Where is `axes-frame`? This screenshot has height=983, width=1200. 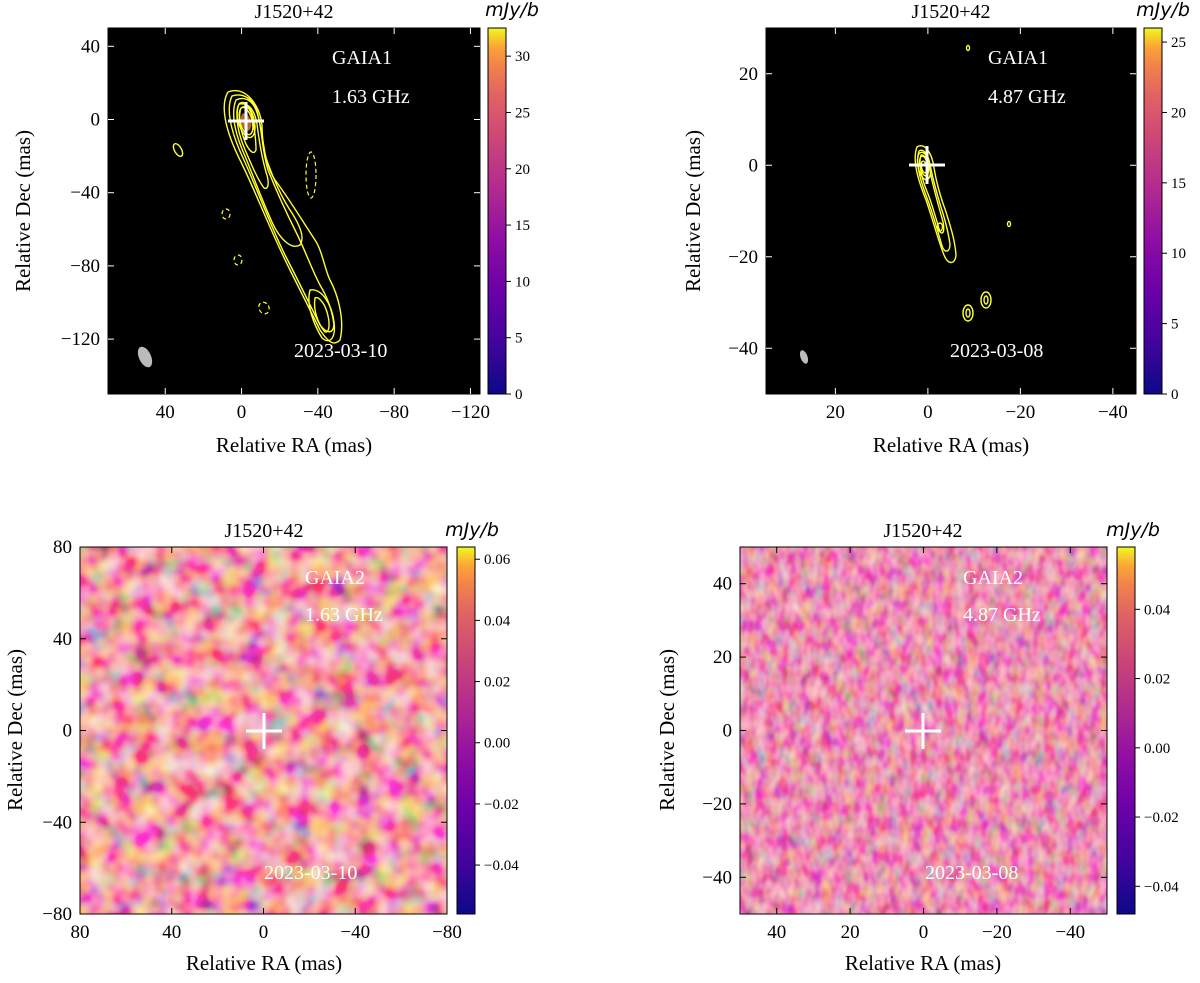 axes-frame is located at coordinates (294, 211).